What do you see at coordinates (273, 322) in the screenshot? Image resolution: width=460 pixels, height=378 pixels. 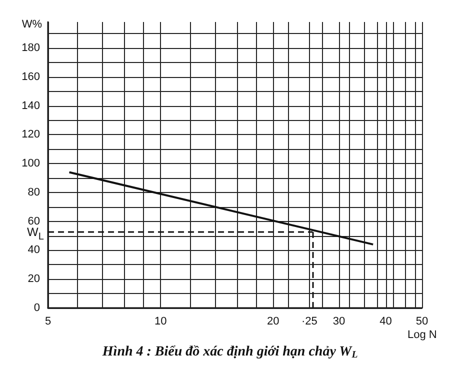 I see `x-tick-label: 20` at bounding box center [273, 322].